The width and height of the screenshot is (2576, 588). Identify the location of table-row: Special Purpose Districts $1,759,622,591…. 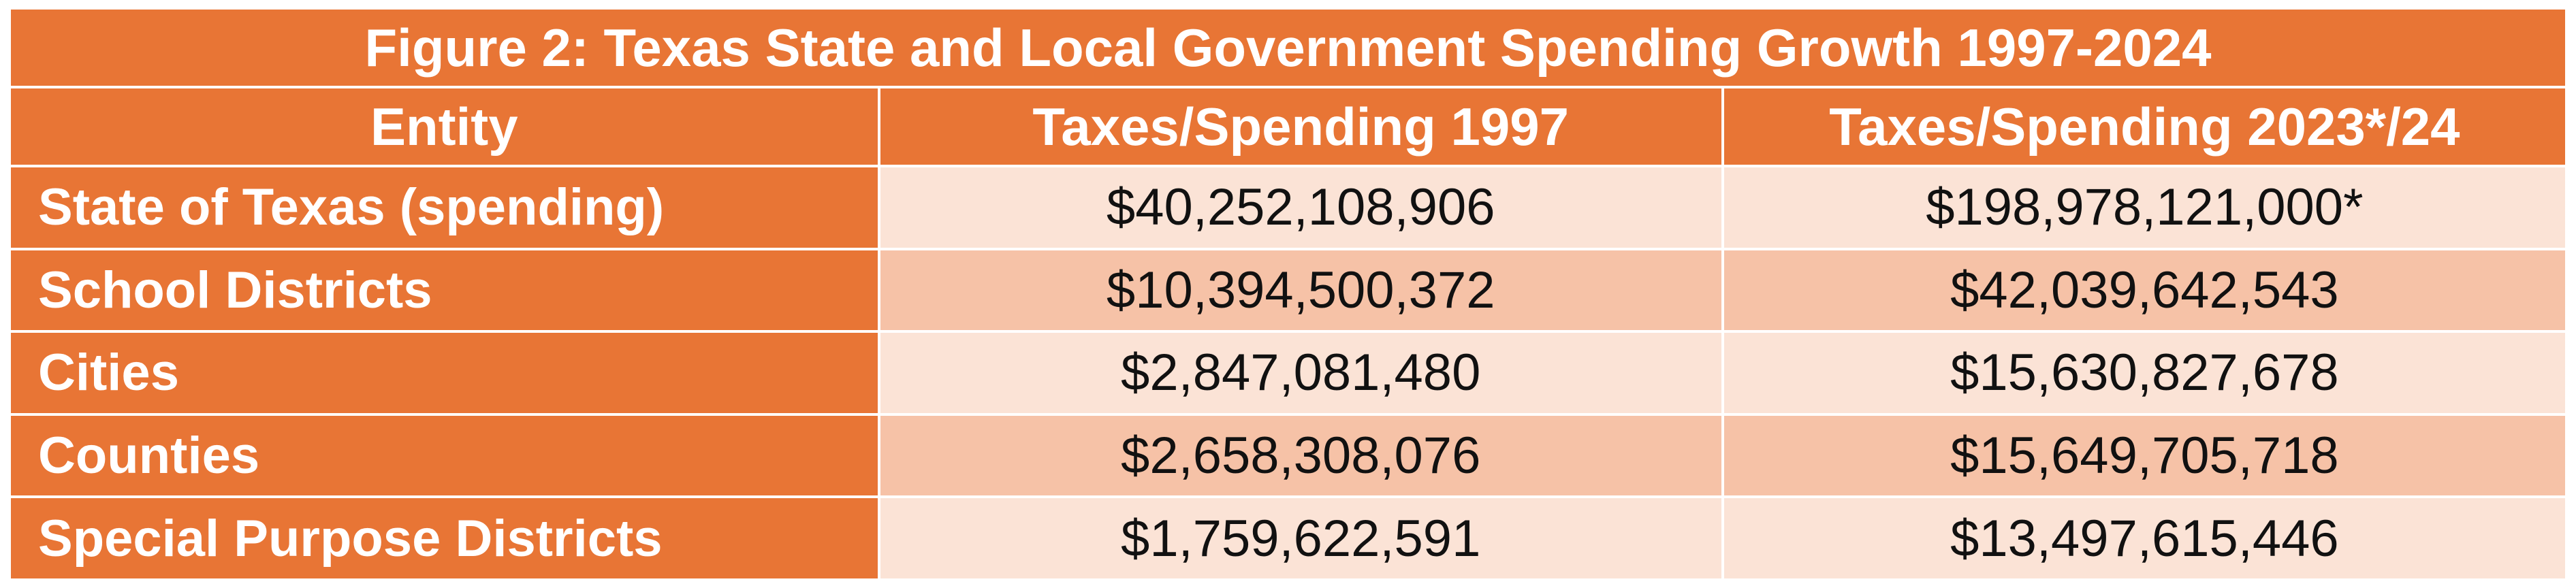
(1288, 538).